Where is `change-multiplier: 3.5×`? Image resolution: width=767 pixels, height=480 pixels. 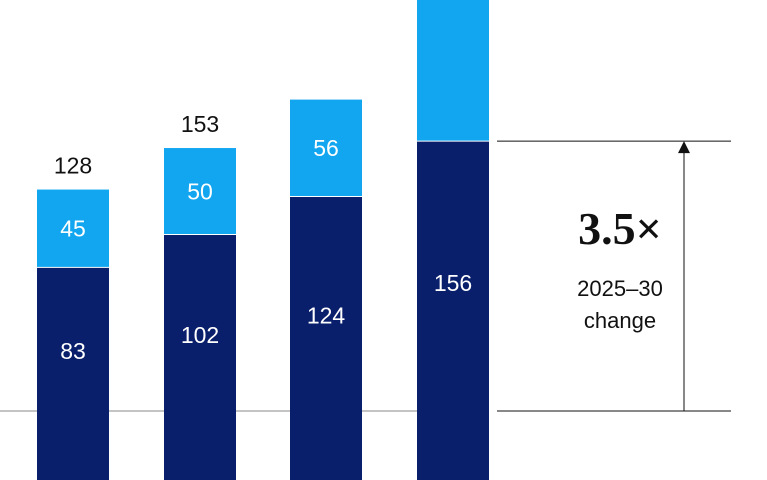
change-multiplier: 3.5× is located at coordinates (620, 228).